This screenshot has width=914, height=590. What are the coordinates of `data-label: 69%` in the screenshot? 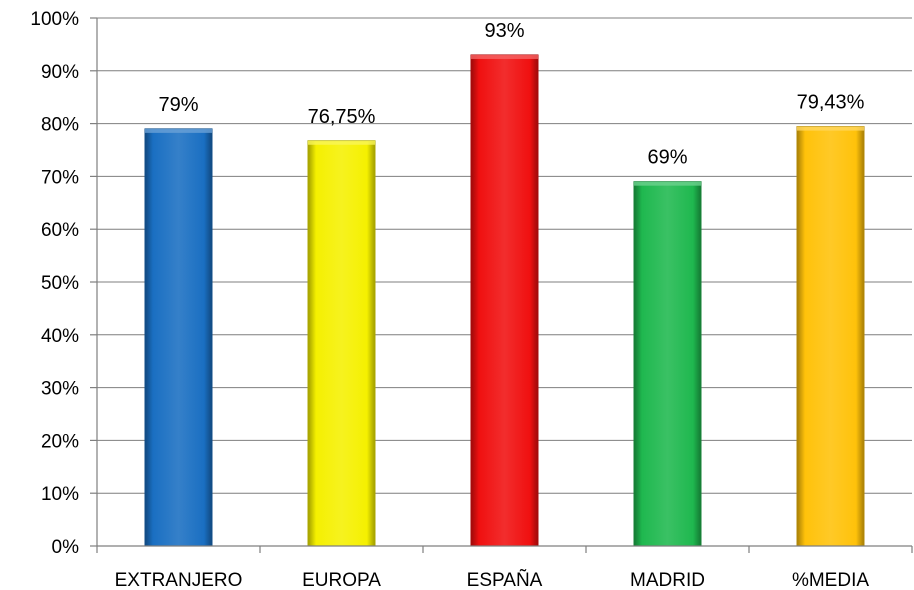 It's located at (667, 158).